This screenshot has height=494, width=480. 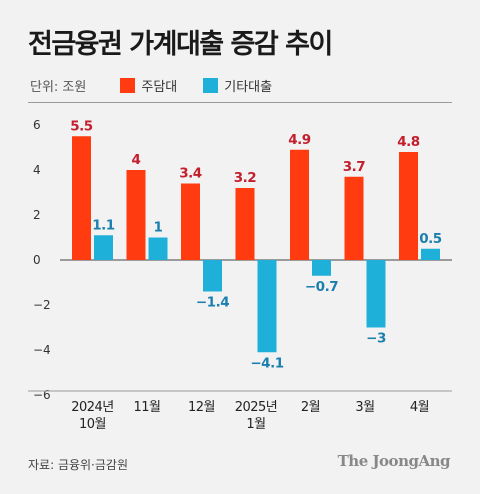 I want to click on data-label-other: 0.5, so click(x=430, y=239).